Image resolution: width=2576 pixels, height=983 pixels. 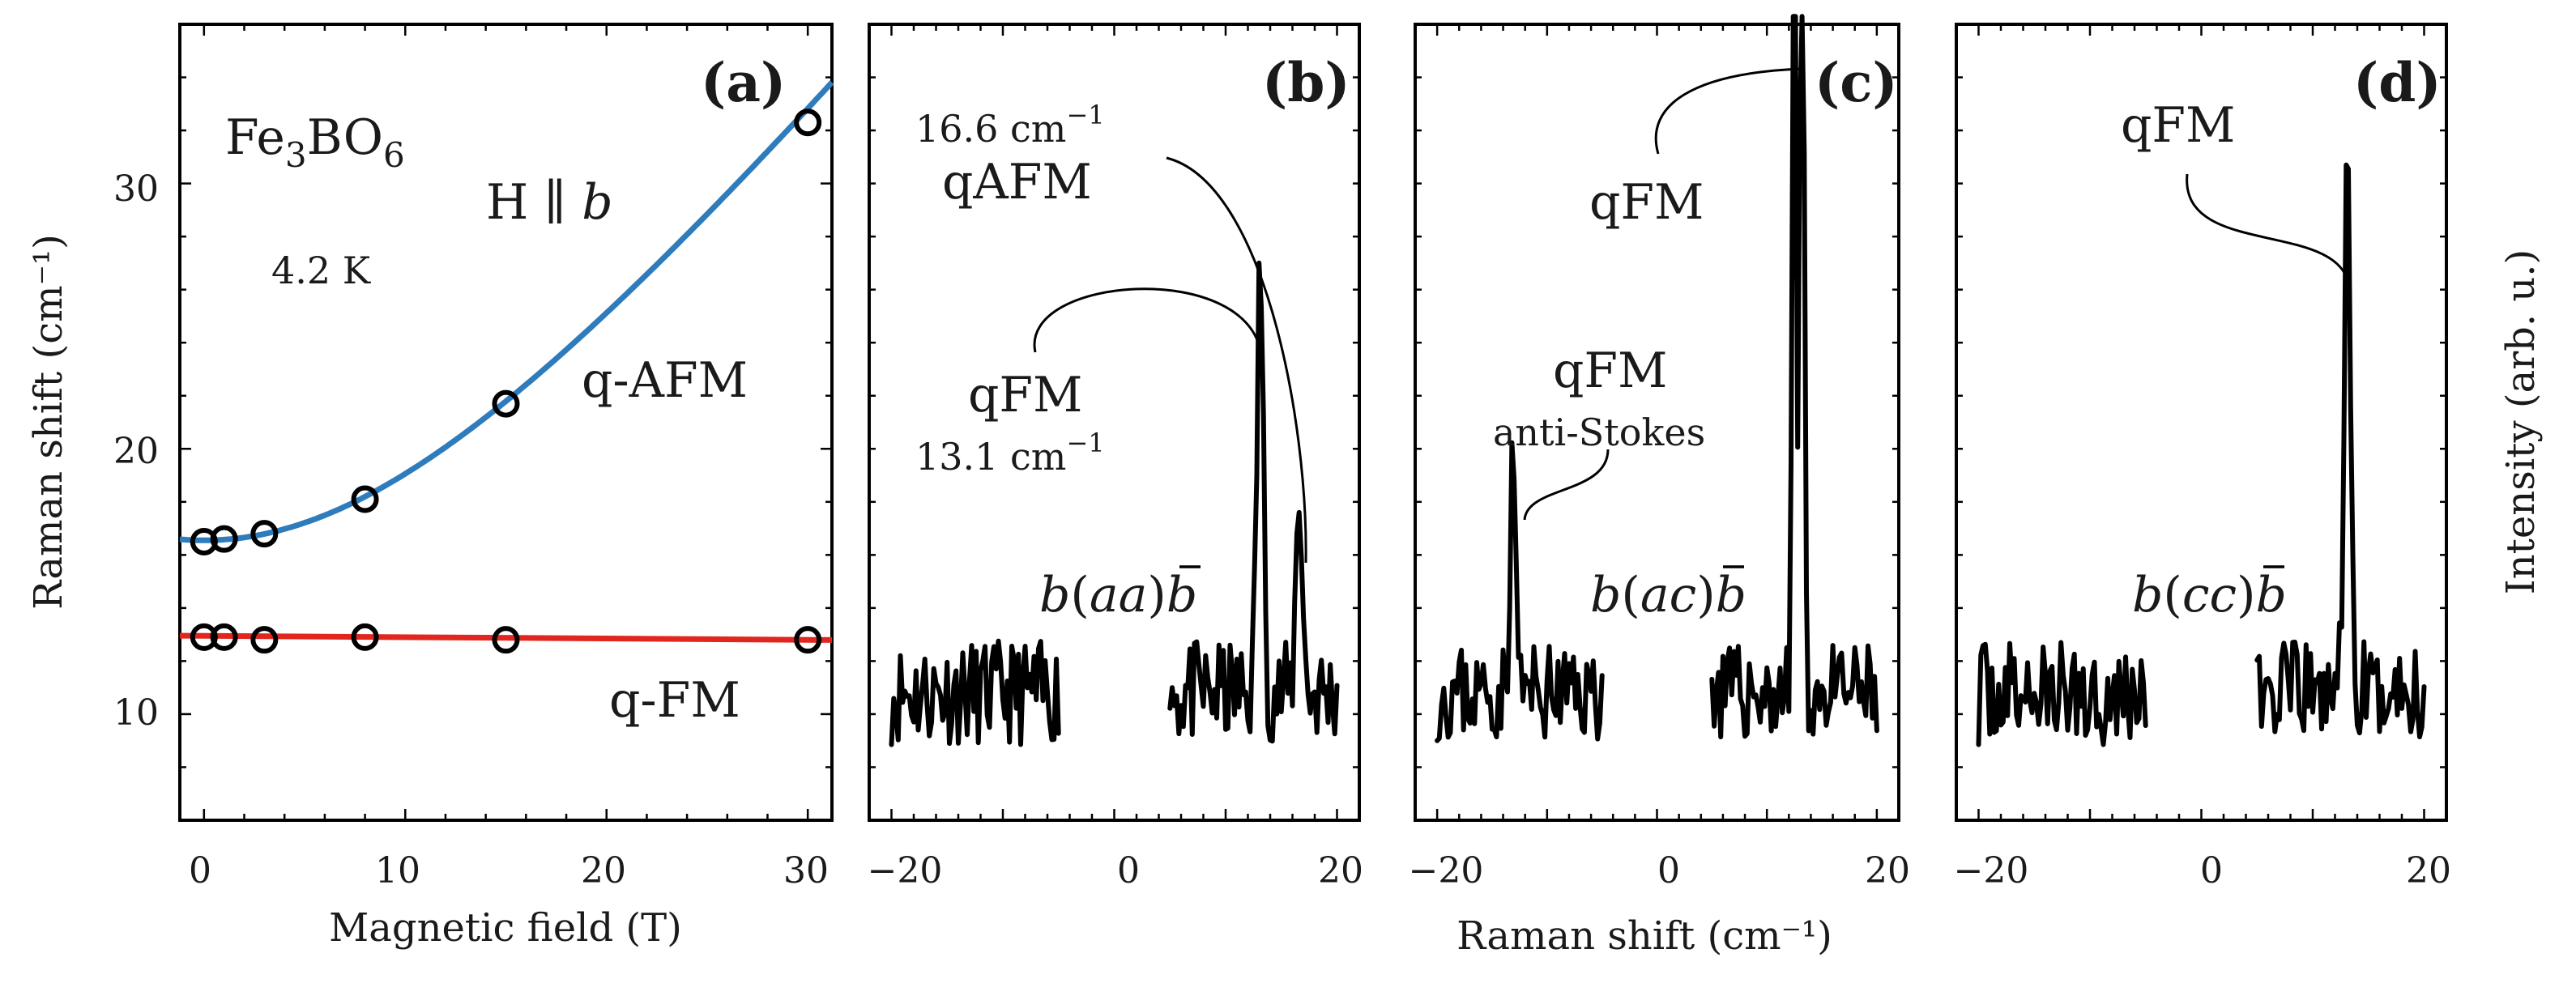 What do you see at coordinates (1148, 322) in the screenshot?
I see `leader-fm-b` at bounding box center [1148, 322].